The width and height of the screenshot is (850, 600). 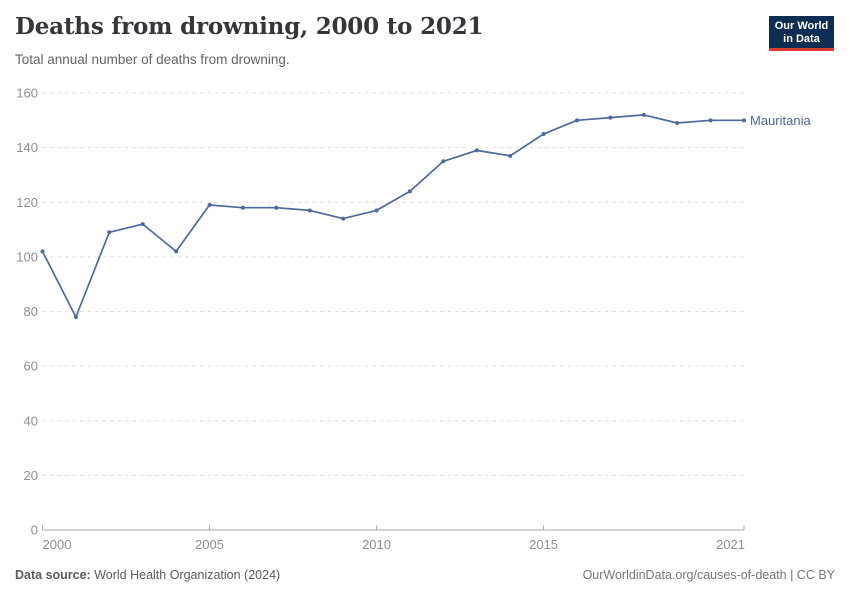 What do you see at coordinates (31, 420) in the screenshot?
I see `y-tick-label: 40` at bounding box center [31, 420].